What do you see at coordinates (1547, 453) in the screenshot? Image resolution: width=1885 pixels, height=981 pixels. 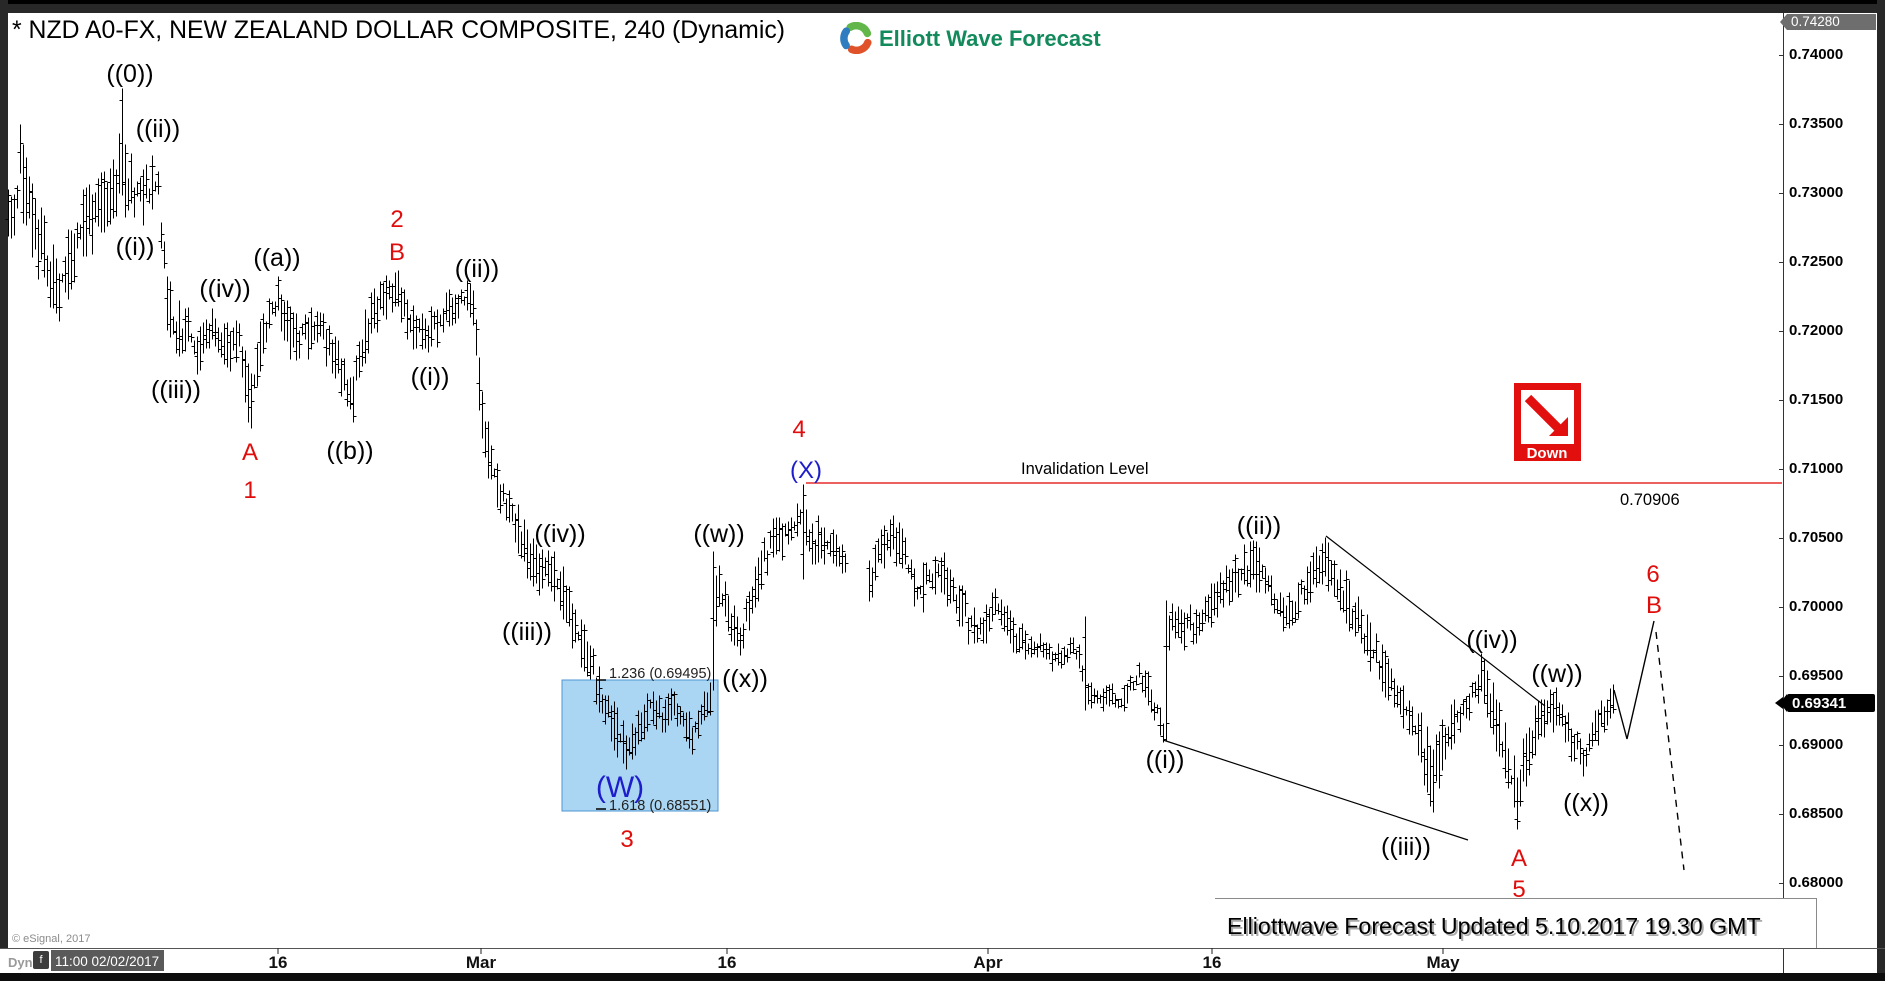 I see `svg-text: Down` at bounding box center [1547, 453].